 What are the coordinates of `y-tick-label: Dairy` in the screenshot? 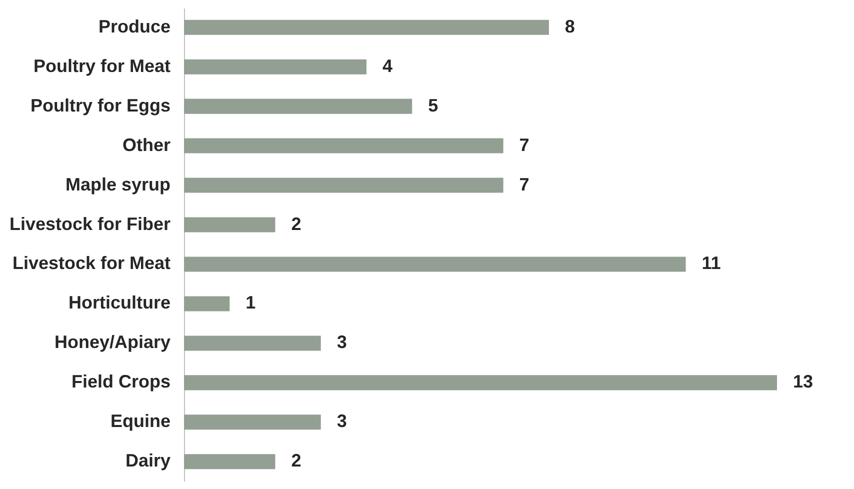 It's located at (147, 460).